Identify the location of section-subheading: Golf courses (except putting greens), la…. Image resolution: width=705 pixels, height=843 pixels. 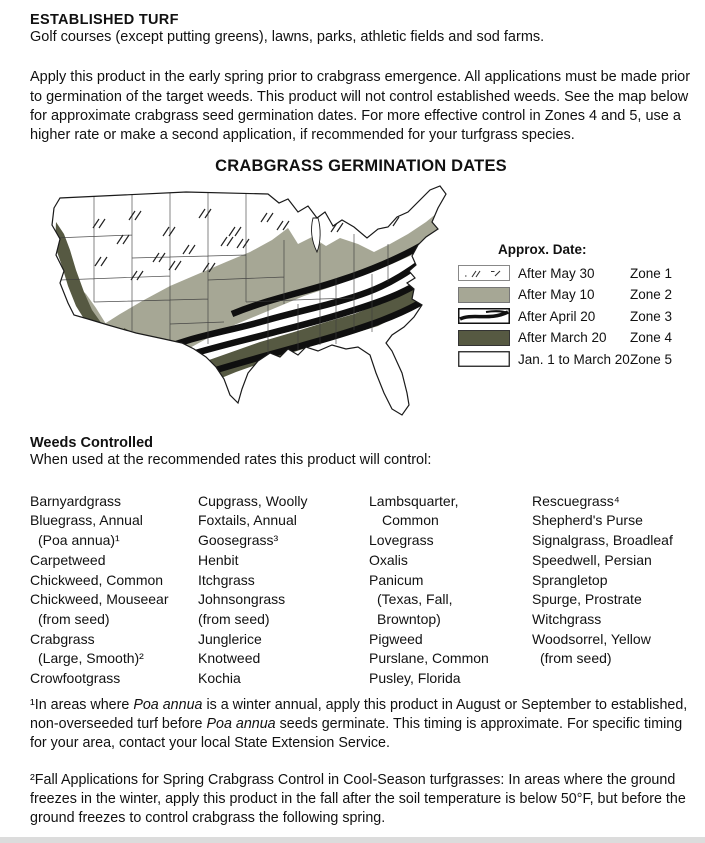
(287, 37).